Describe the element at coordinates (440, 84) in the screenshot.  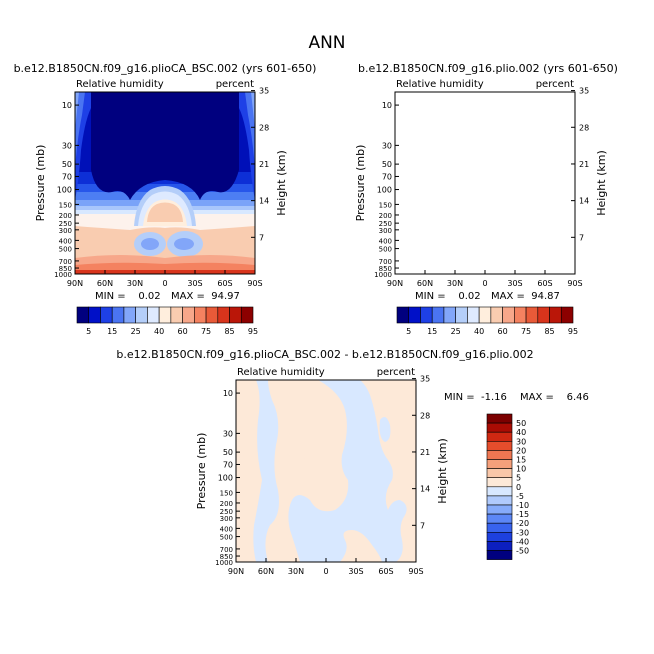
I see `panel-2-variable-label: Relative humidity` at that location.